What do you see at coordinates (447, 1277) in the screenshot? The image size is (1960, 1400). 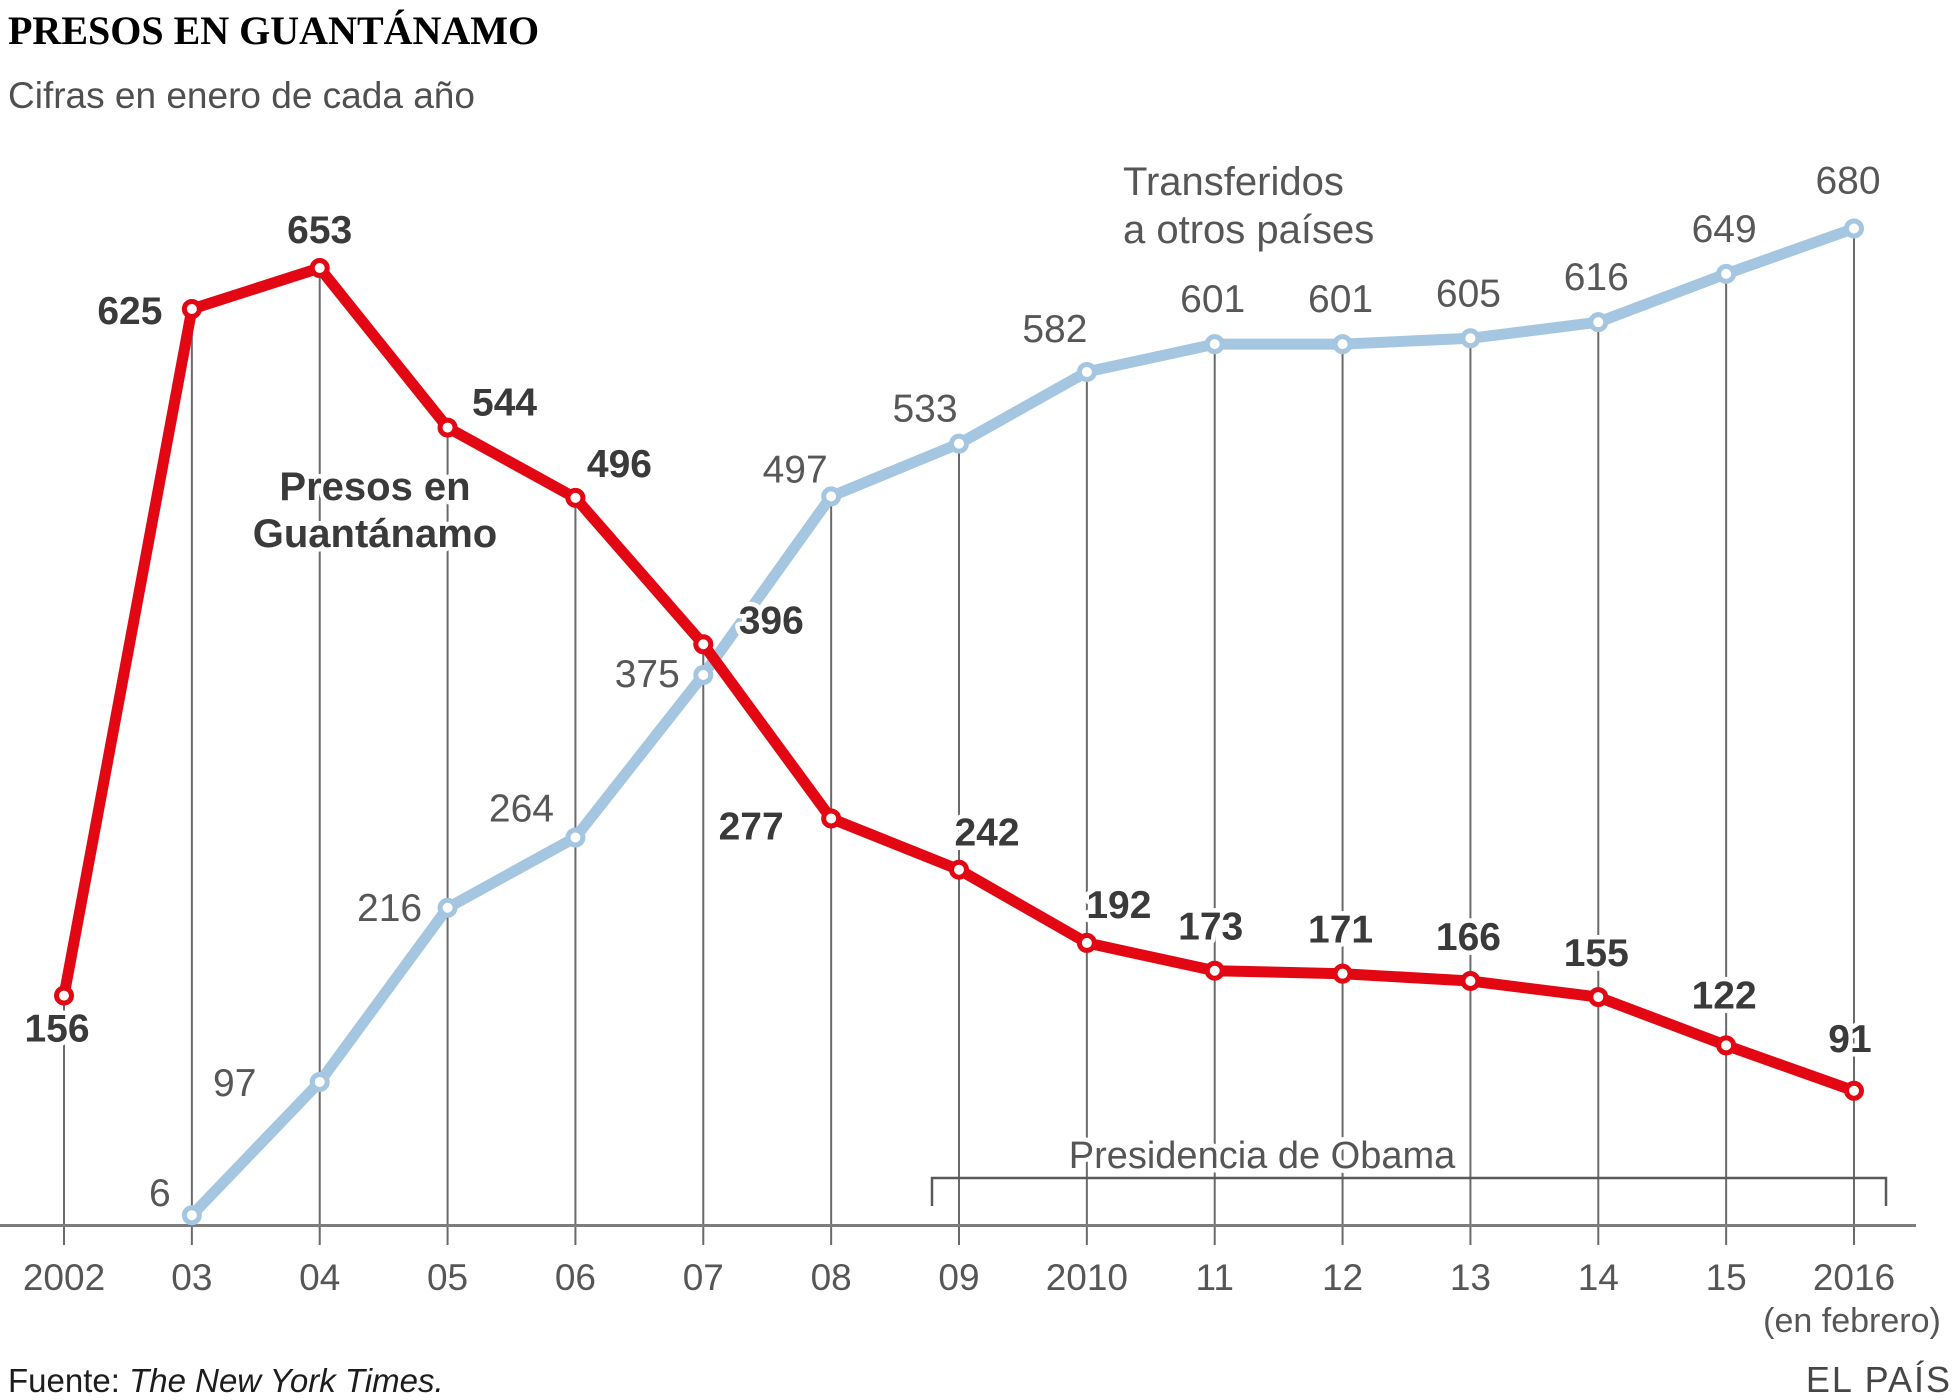 I see `year-label: 05` at bounding box center [447, 1277].